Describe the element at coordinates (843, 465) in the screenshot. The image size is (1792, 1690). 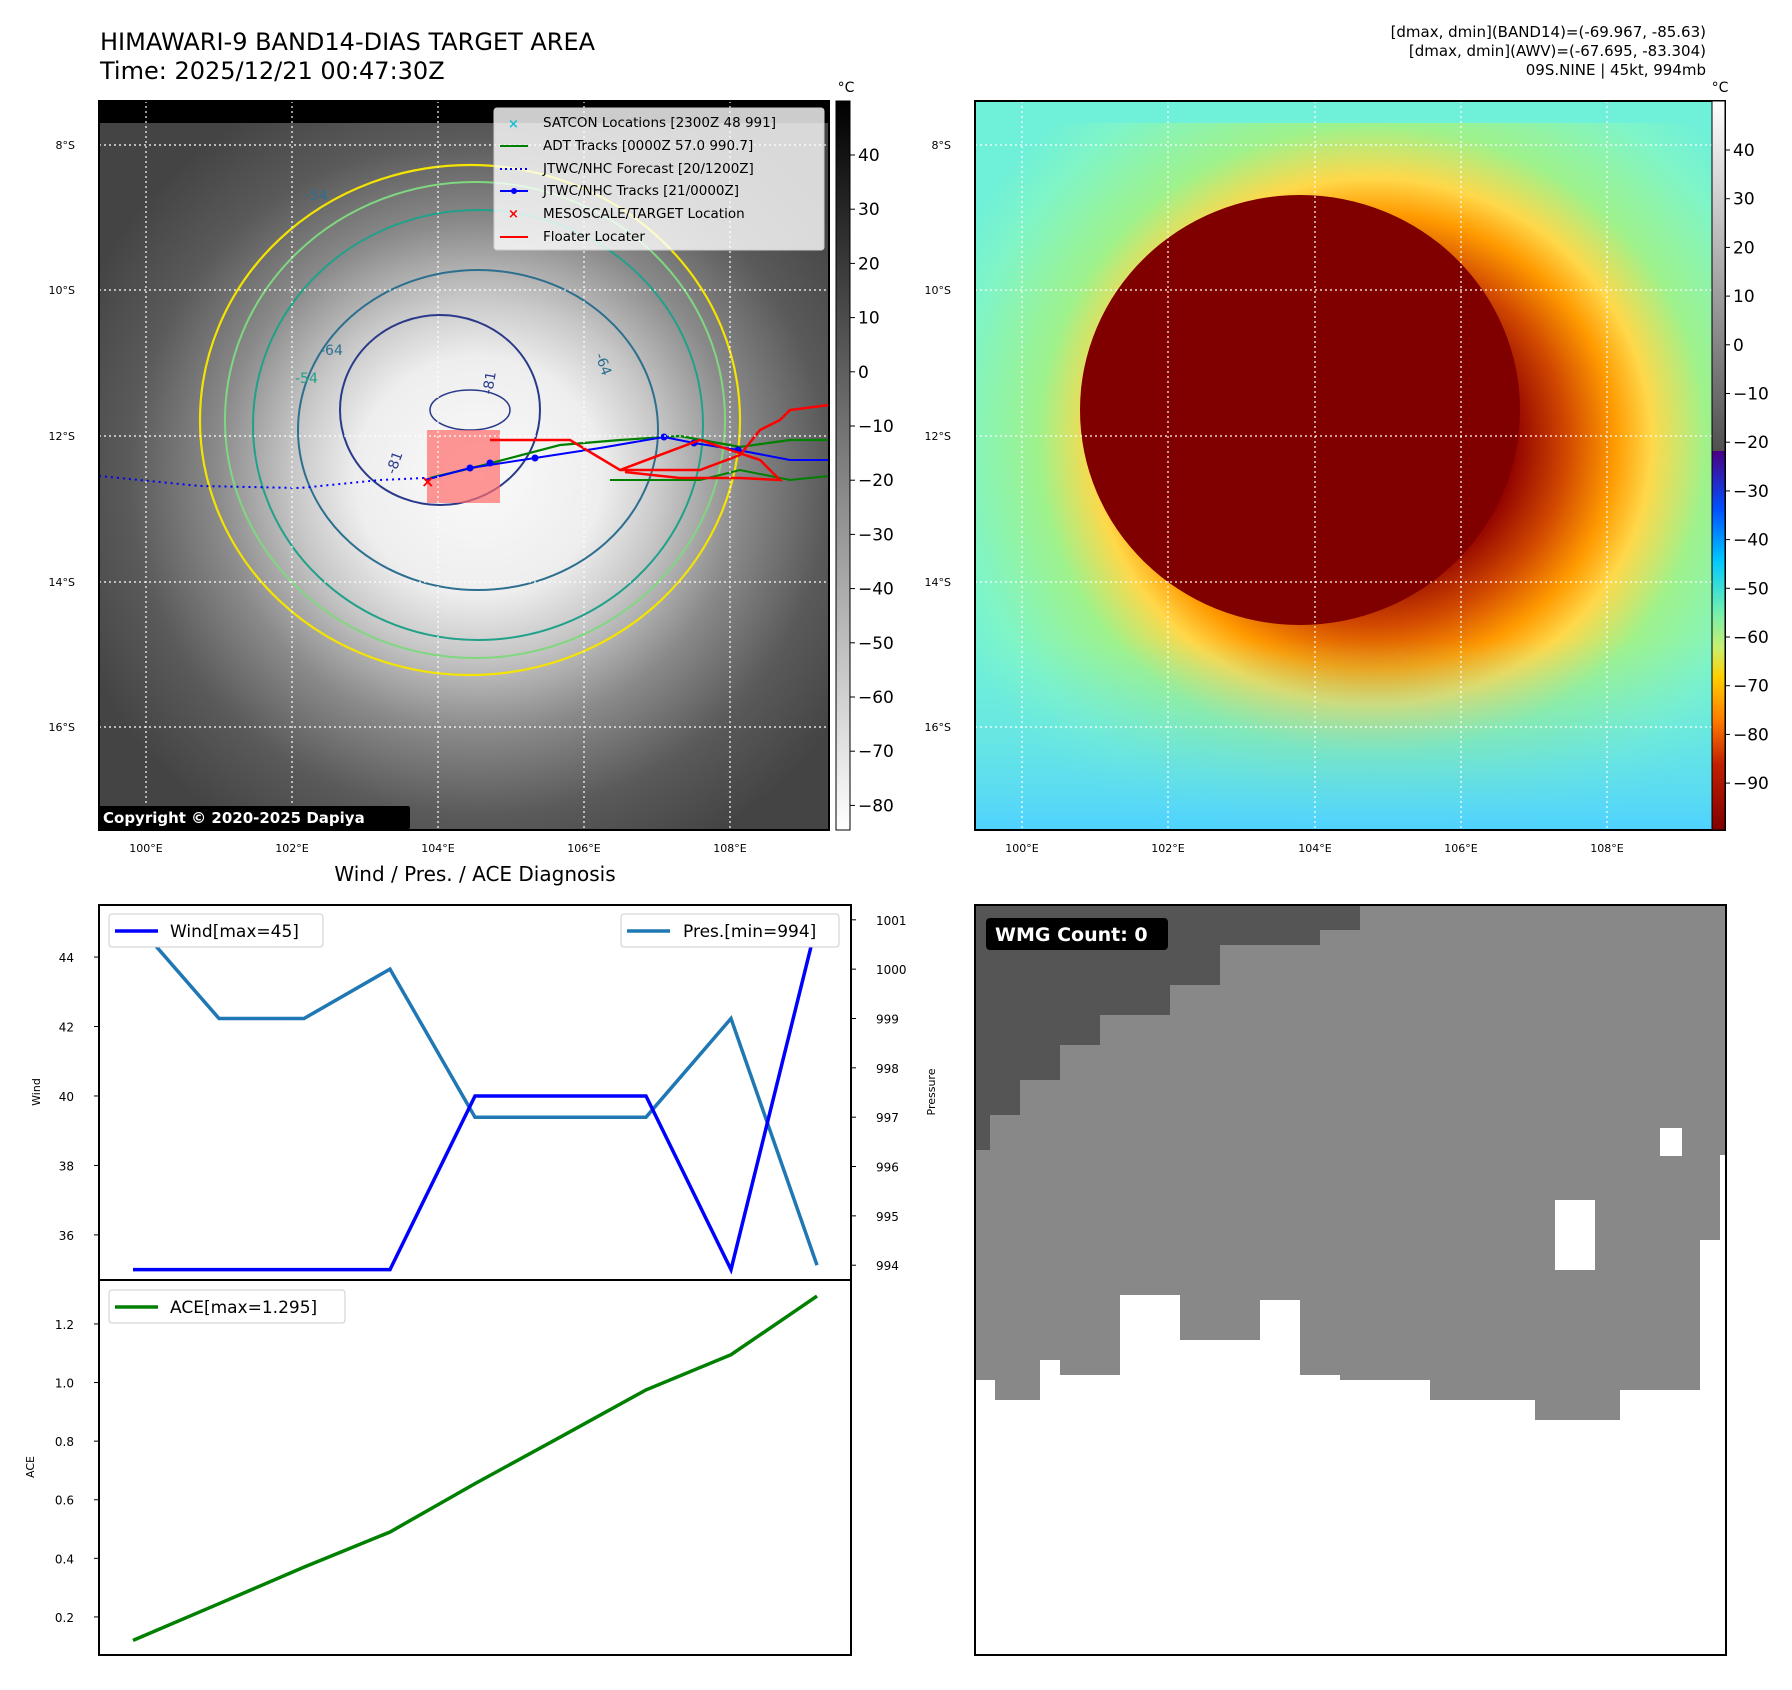
I see `colorbar-gray` at that location.